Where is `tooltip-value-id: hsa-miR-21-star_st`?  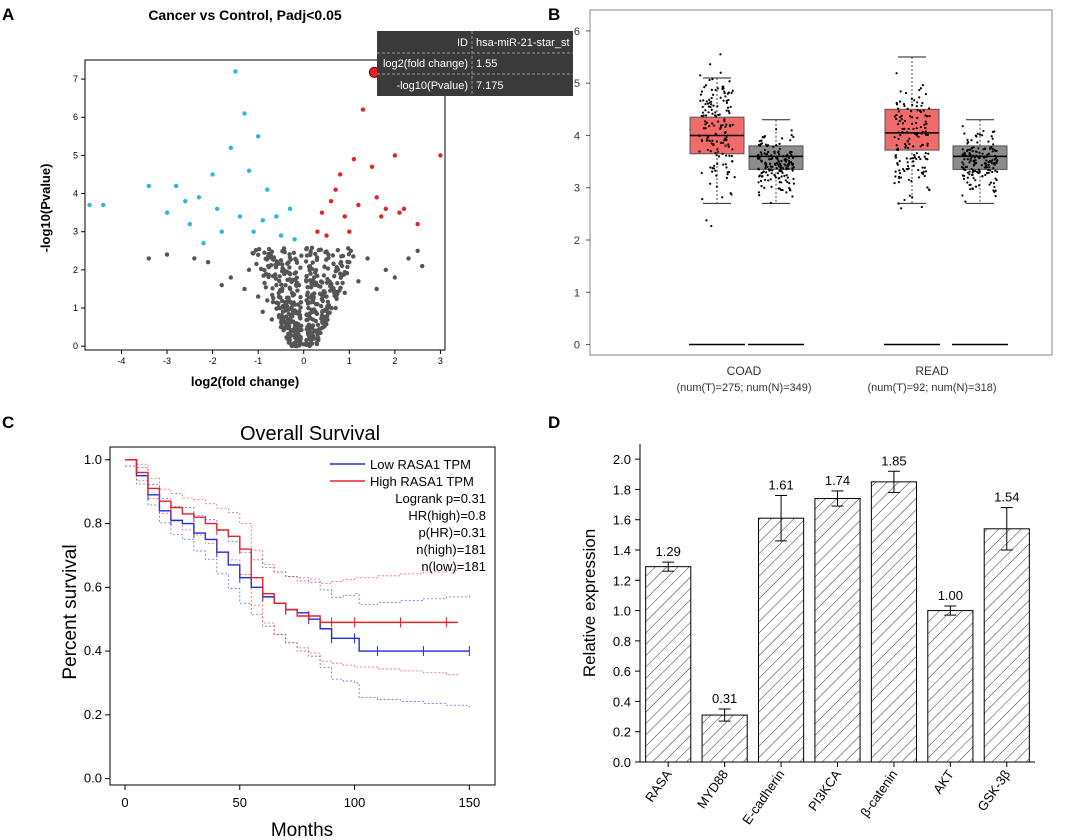 tooltip-value-id: hsa-miR-21-star_st is located at coordinates (523, 43).